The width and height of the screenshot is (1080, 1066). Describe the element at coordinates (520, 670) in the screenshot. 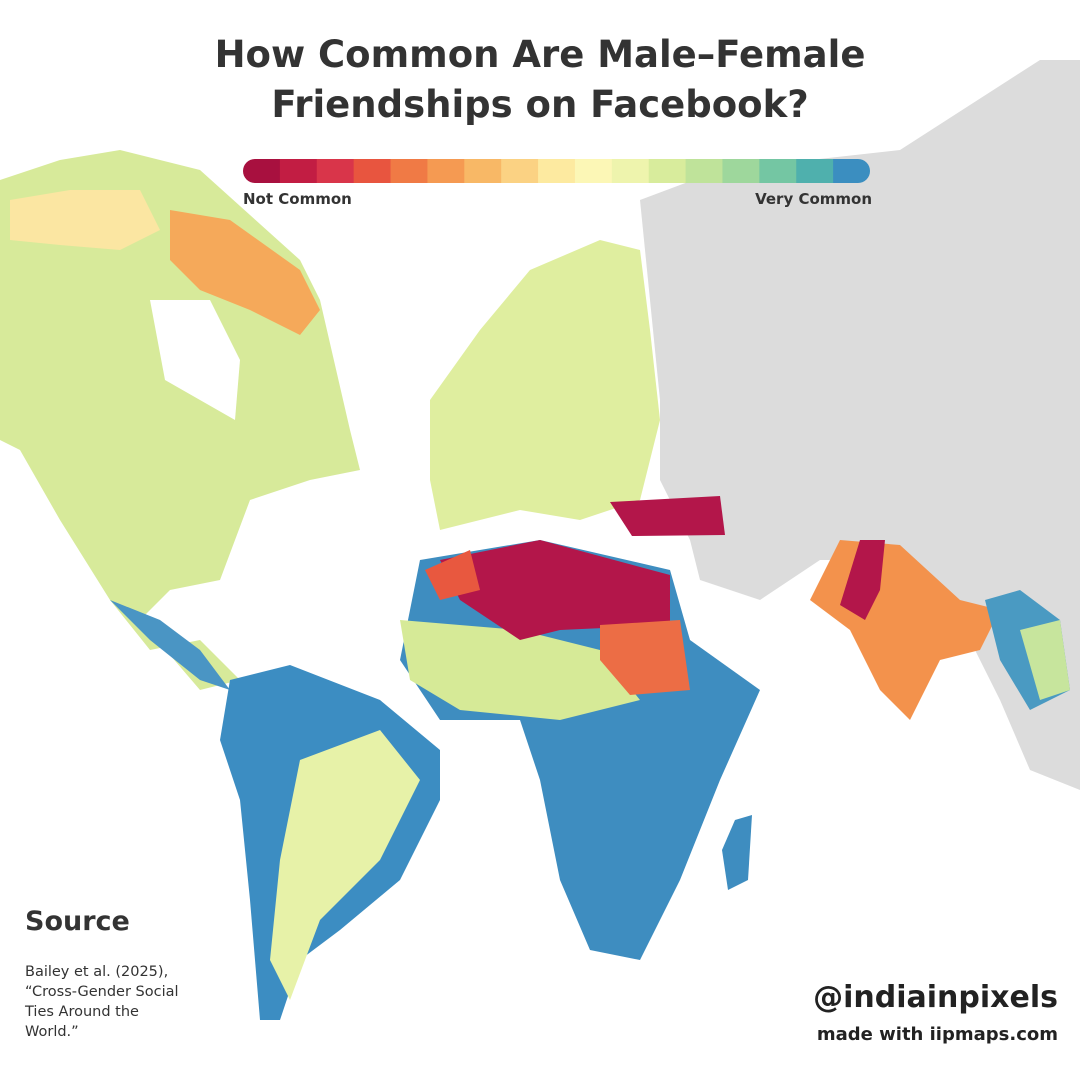

I see `sahel` at that location.